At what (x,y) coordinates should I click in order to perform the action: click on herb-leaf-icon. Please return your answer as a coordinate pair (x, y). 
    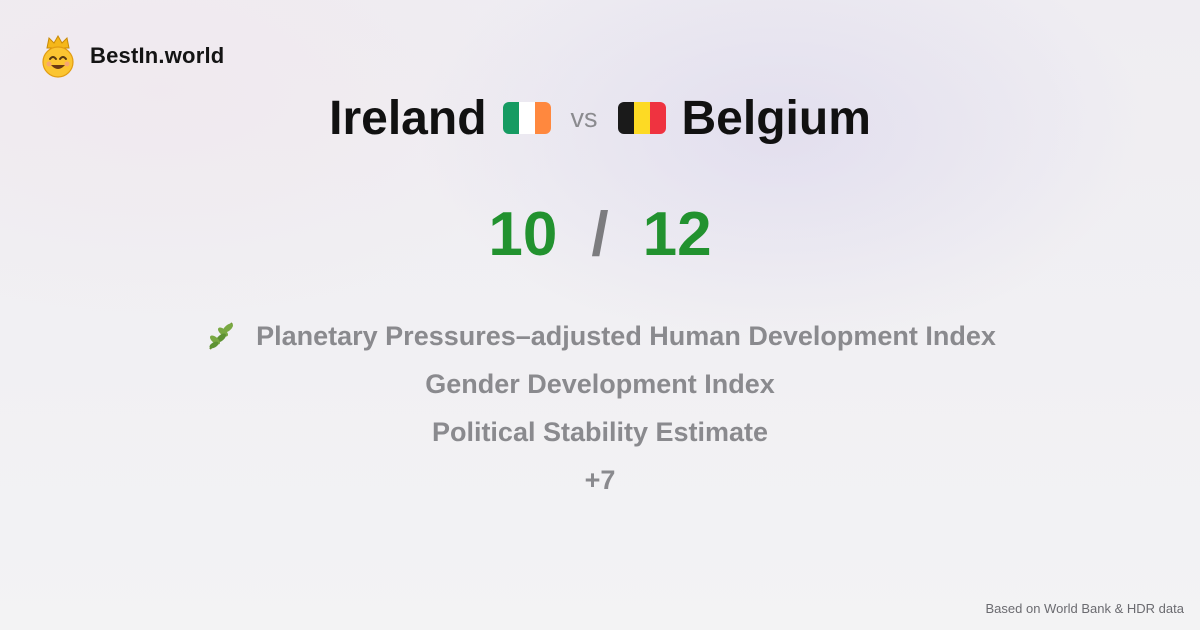
    Looking at the image, I should click on (221, 336).